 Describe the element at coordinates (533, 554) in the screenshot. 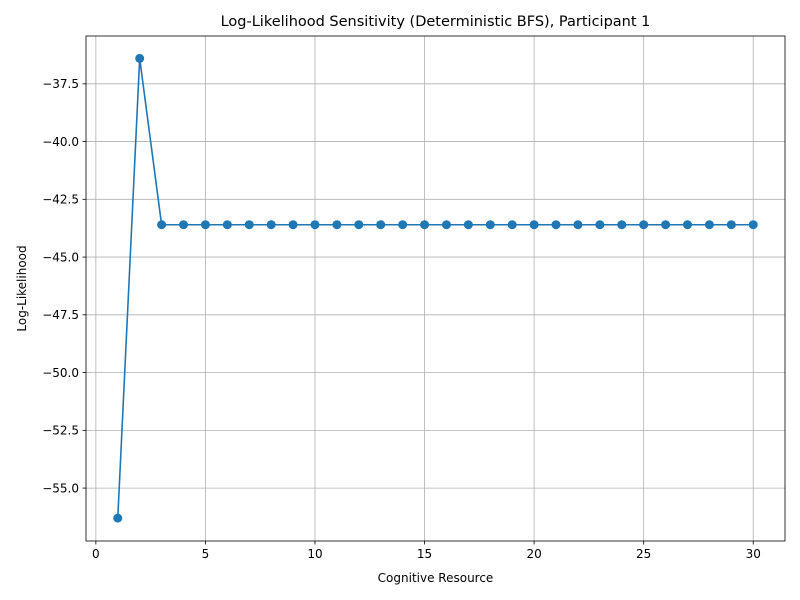

I see `x-tick-label: 20` at that location.